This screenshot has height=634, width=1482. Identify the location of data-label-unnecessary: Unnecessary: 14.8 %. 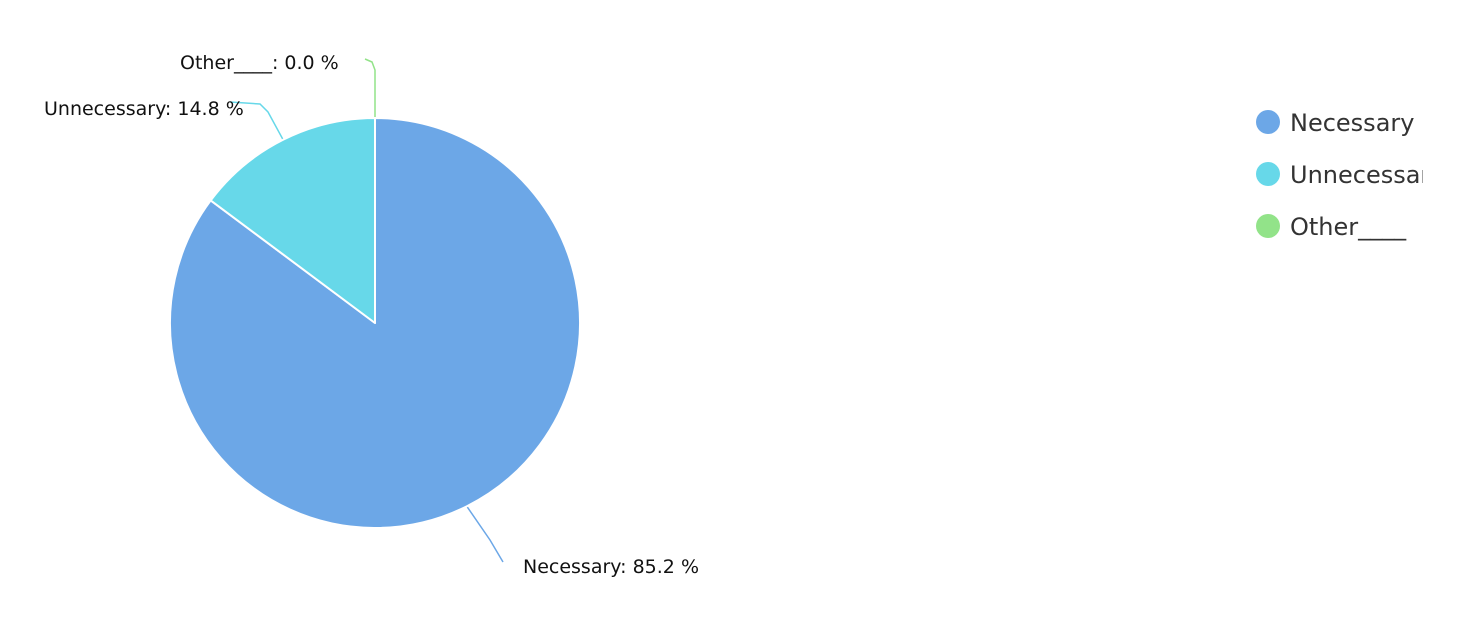
(144, 109).